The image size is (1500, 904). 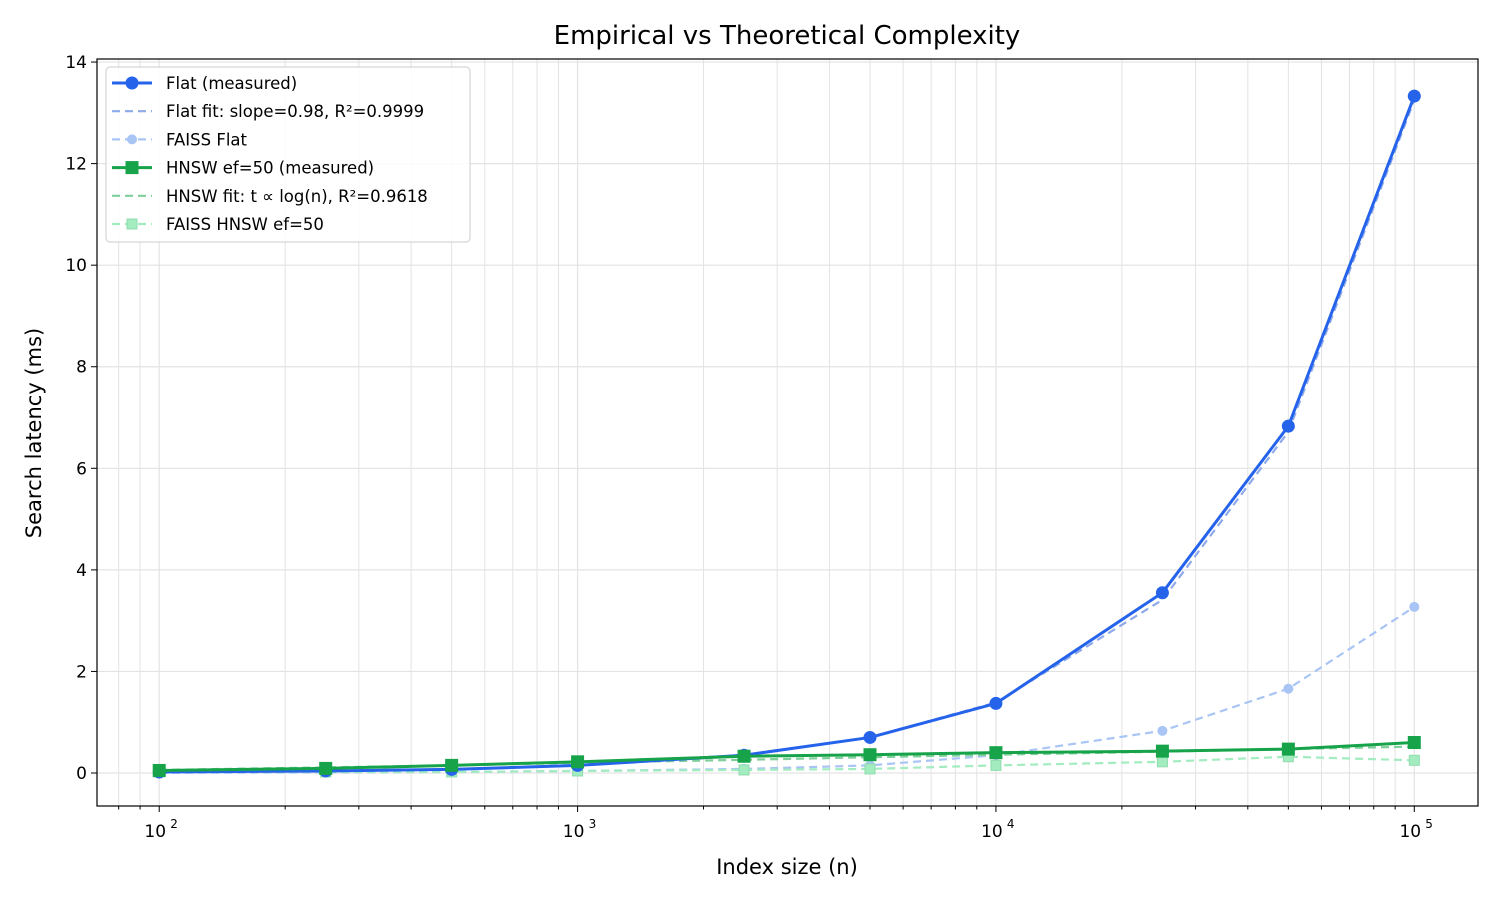 I want to click on legend-entry: FAISS Flat, so click(x=180, y=139).